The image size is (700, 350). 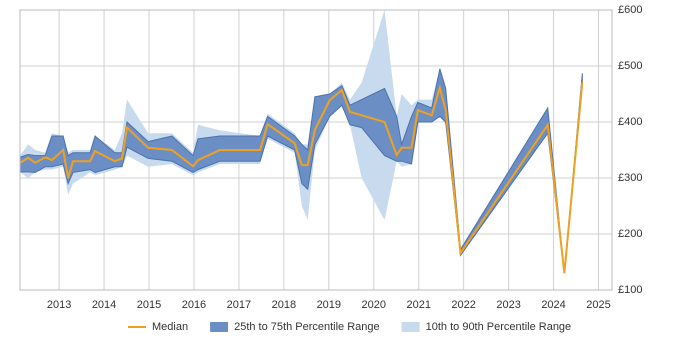 What do you see at coordinates (630, 290) in the screenshot?
I see `y-tick-label: £100` at bounding box center [630, 290].